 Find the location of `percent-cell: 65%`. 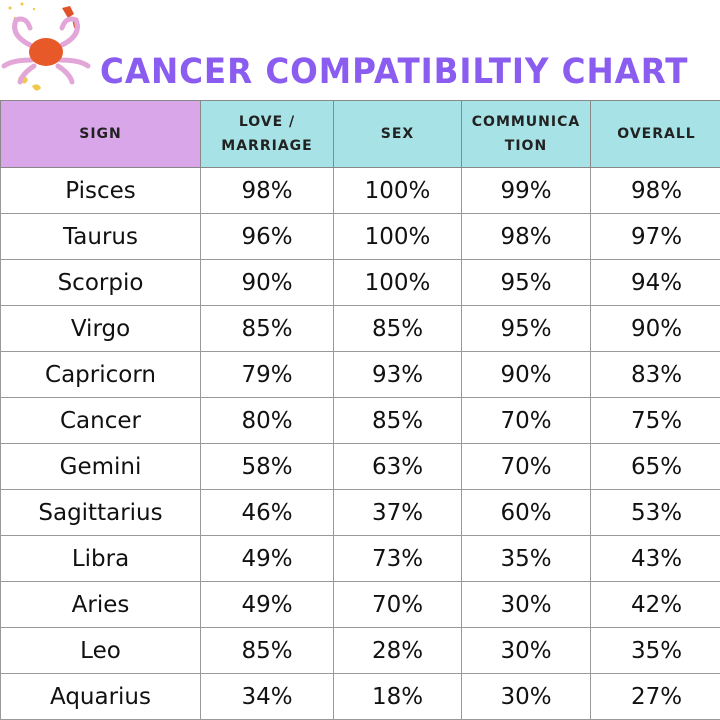

percent-cell: 65% is located at coordinates (655, 466).